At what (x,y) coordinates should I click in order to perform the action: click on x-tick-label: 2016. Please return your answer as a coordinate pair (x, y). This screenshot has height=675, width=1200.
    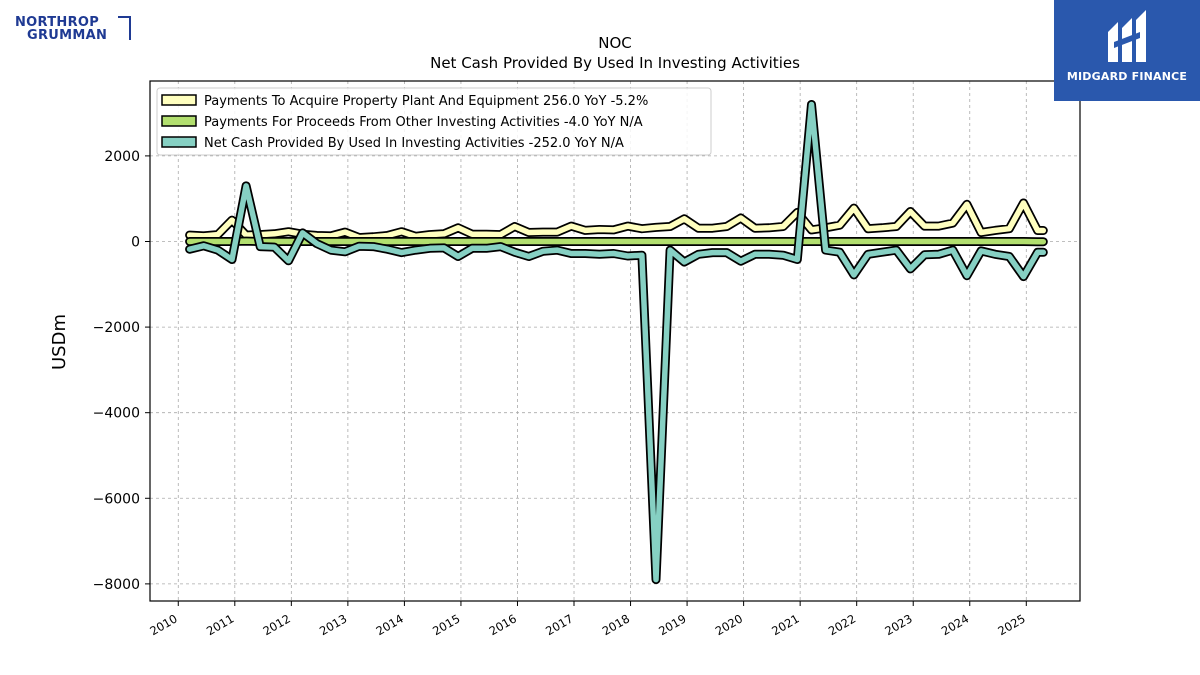
    Looking at the image, I should click on (503, 624).